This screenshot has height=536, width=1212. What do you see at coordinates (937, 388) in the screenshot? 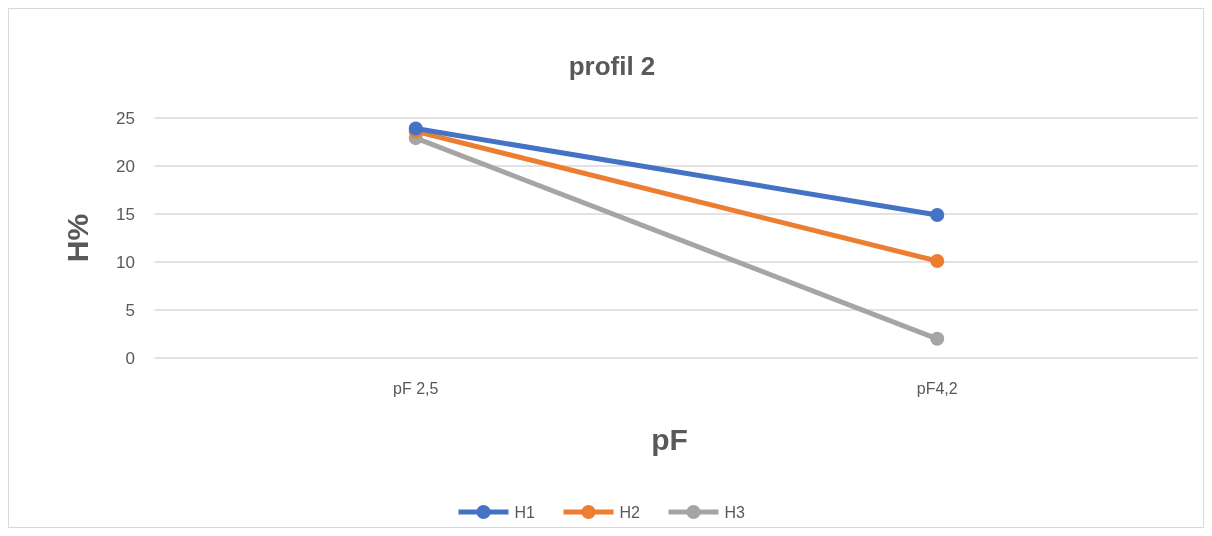
I see `x-tick-label: pF4,2` at bounding box center [937, 388].